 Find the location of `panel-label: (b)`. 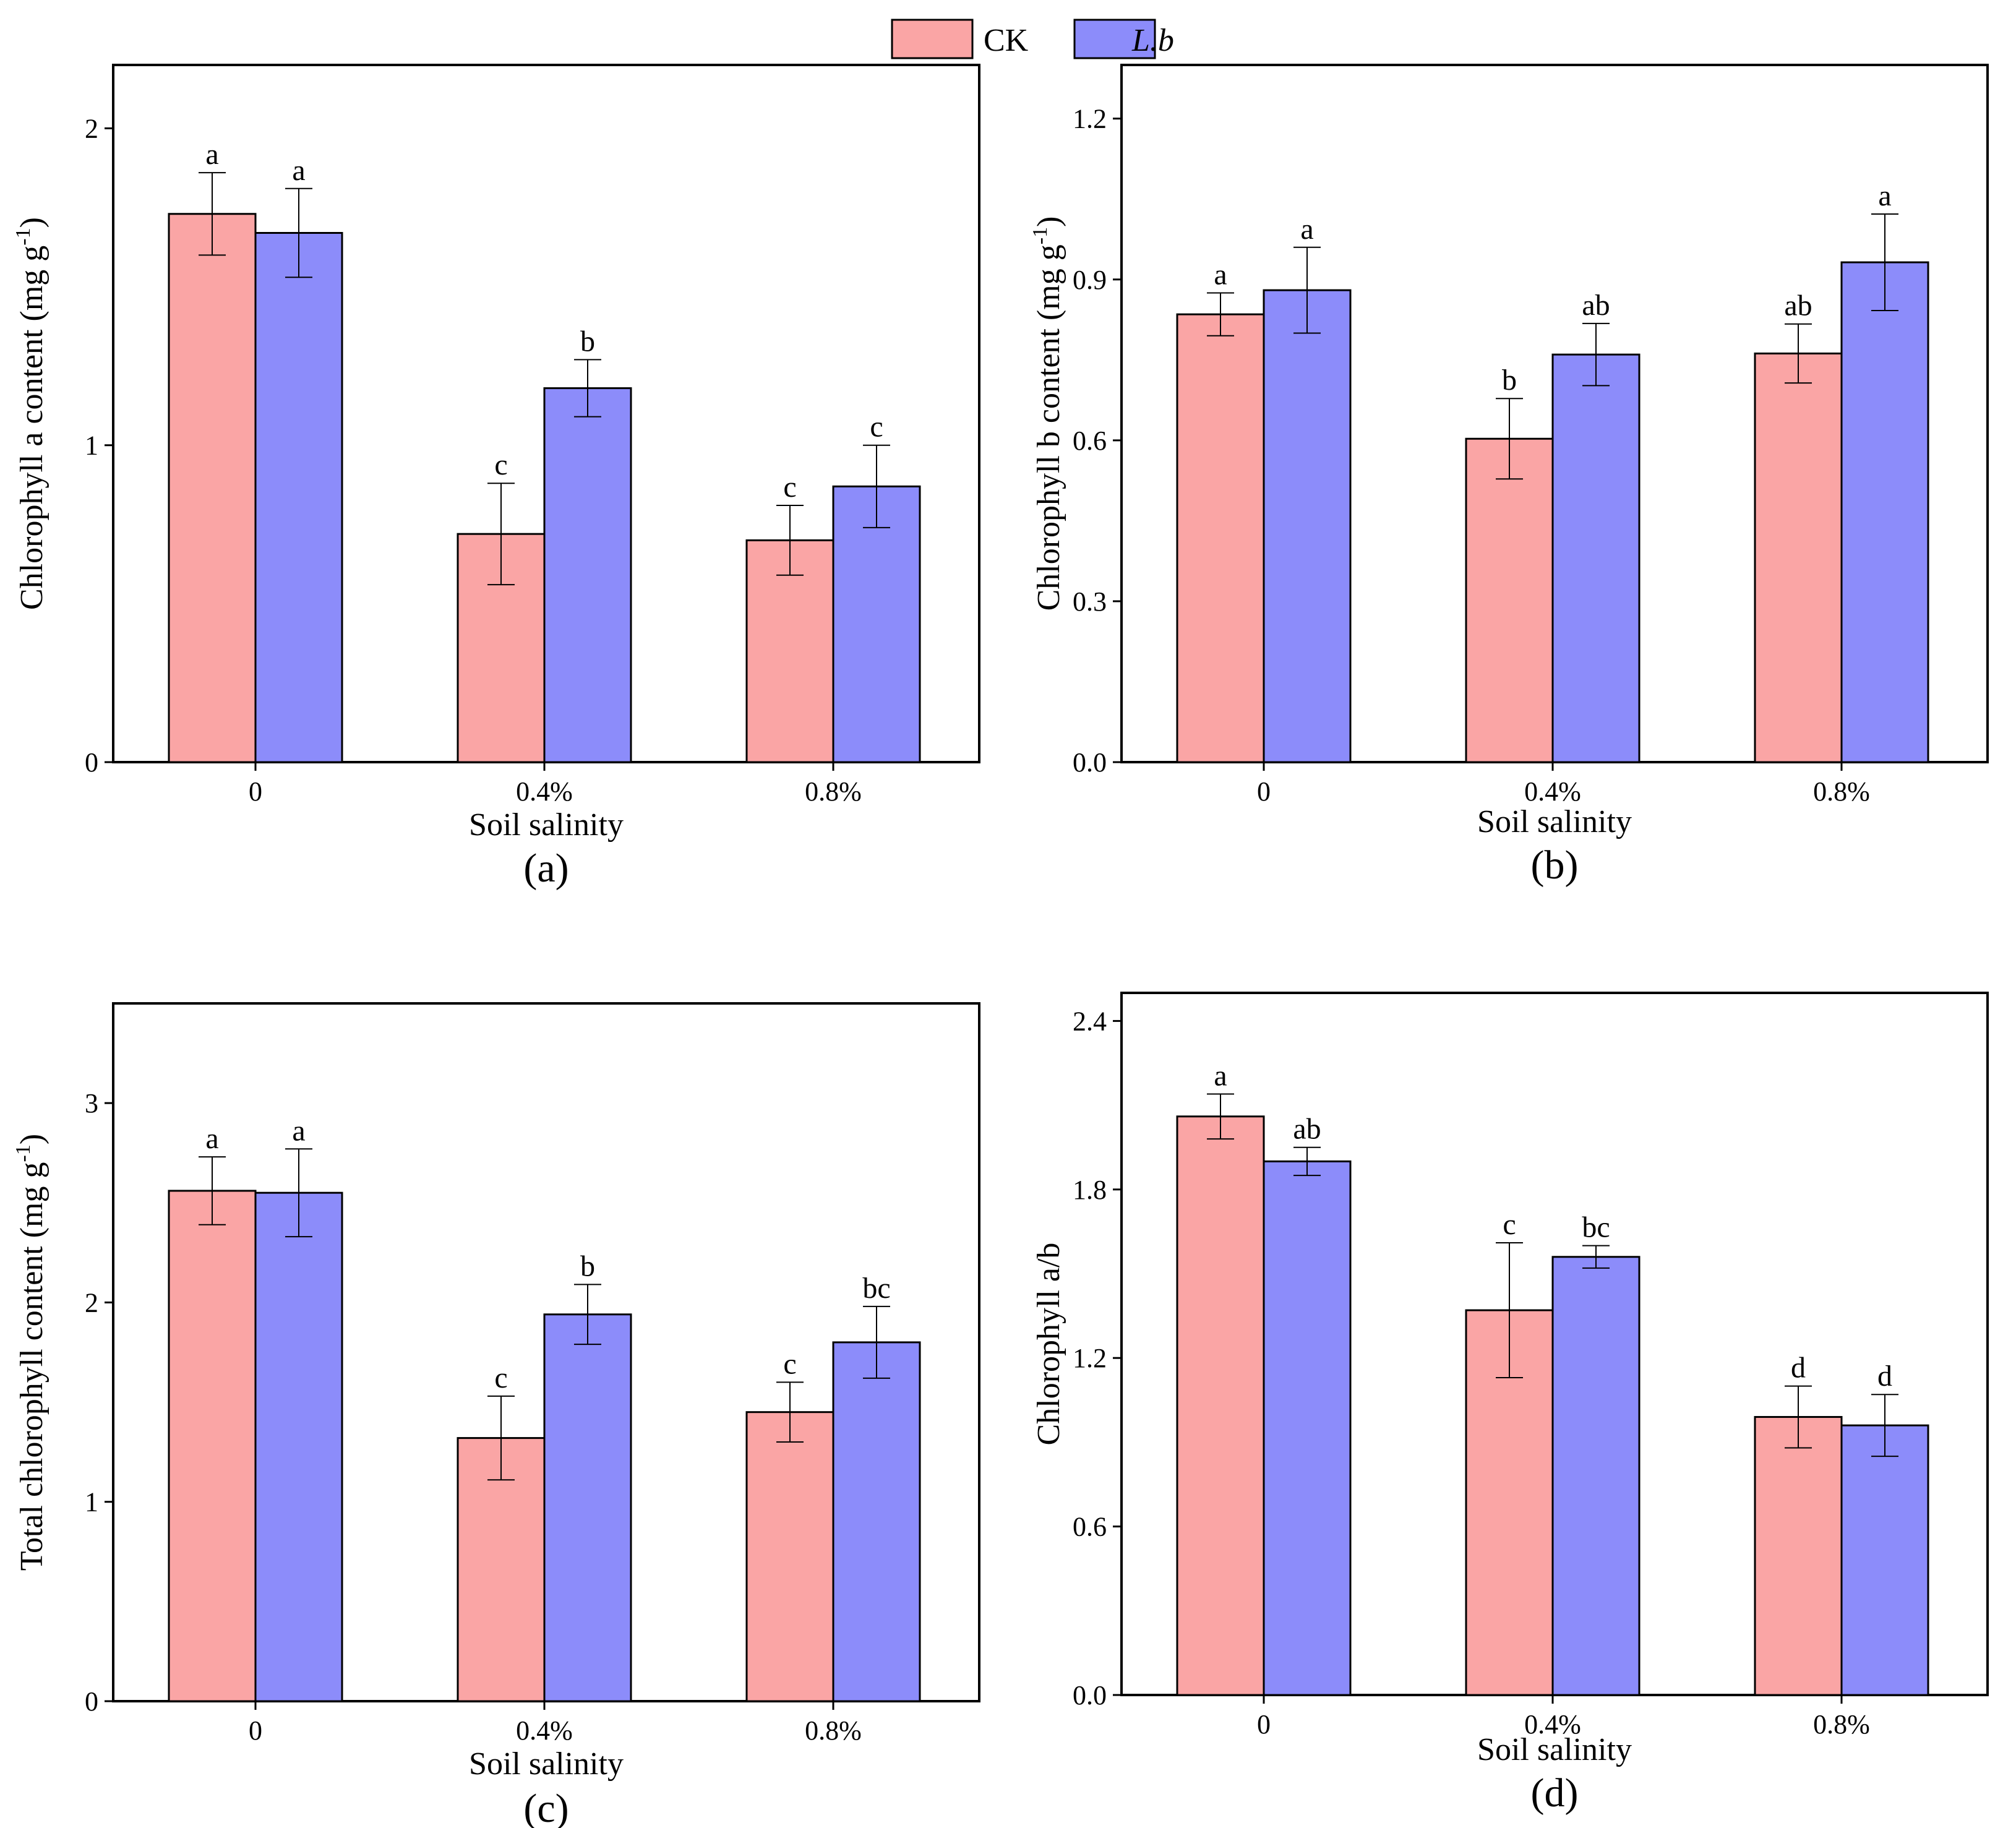

panel-label: (b) is located at coordinates (1555, 865).